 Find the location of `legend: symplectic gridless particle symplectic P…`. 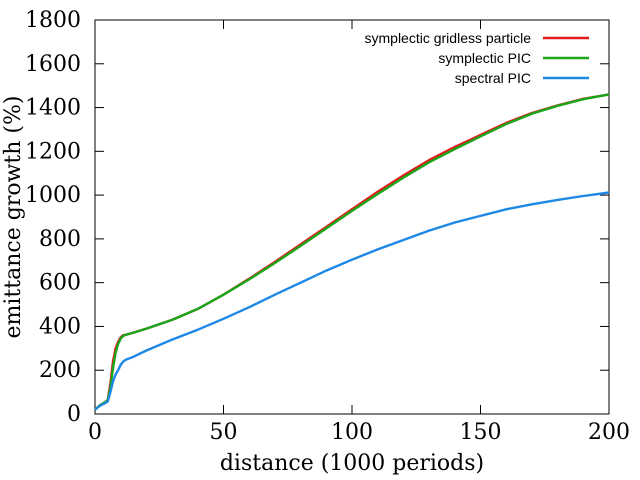

legend: symplectic gridless particle symplectic P… is located at coordinates (477, 58).